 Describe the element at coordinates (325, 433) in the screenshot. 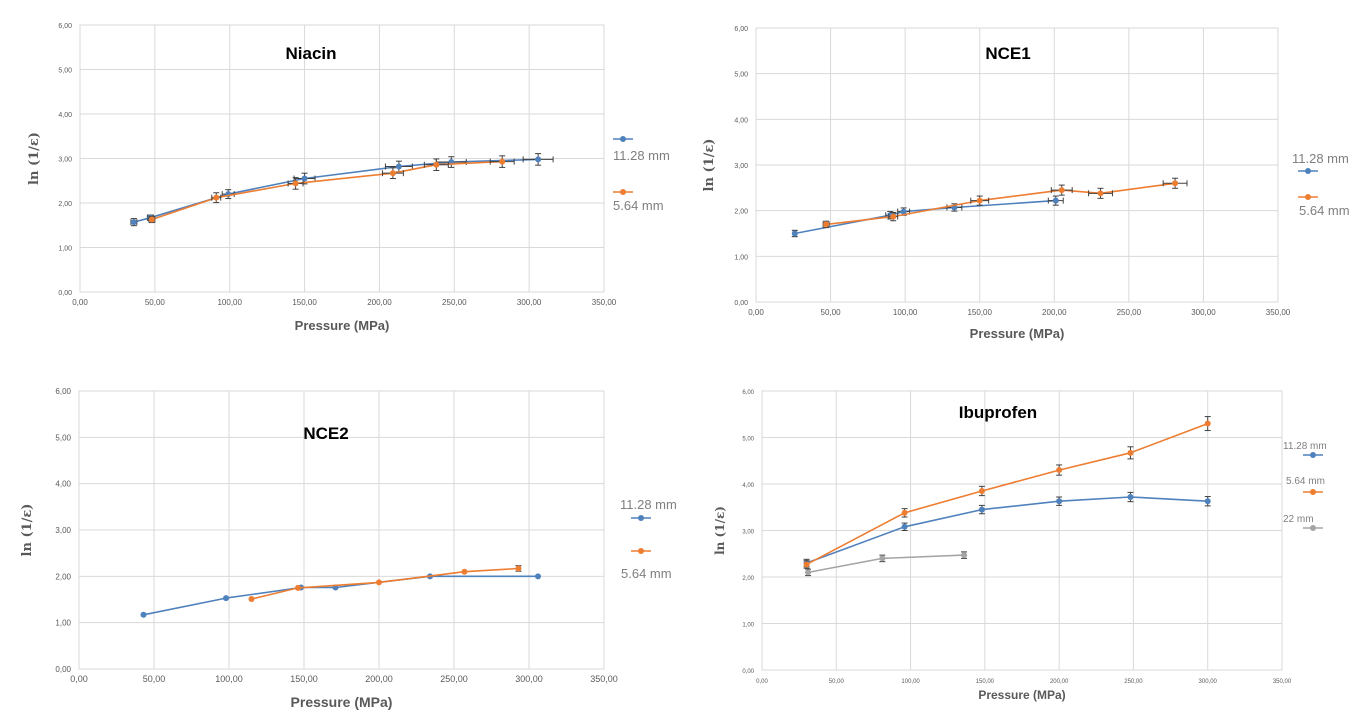

I see `chart-title: NCE2` at that location.